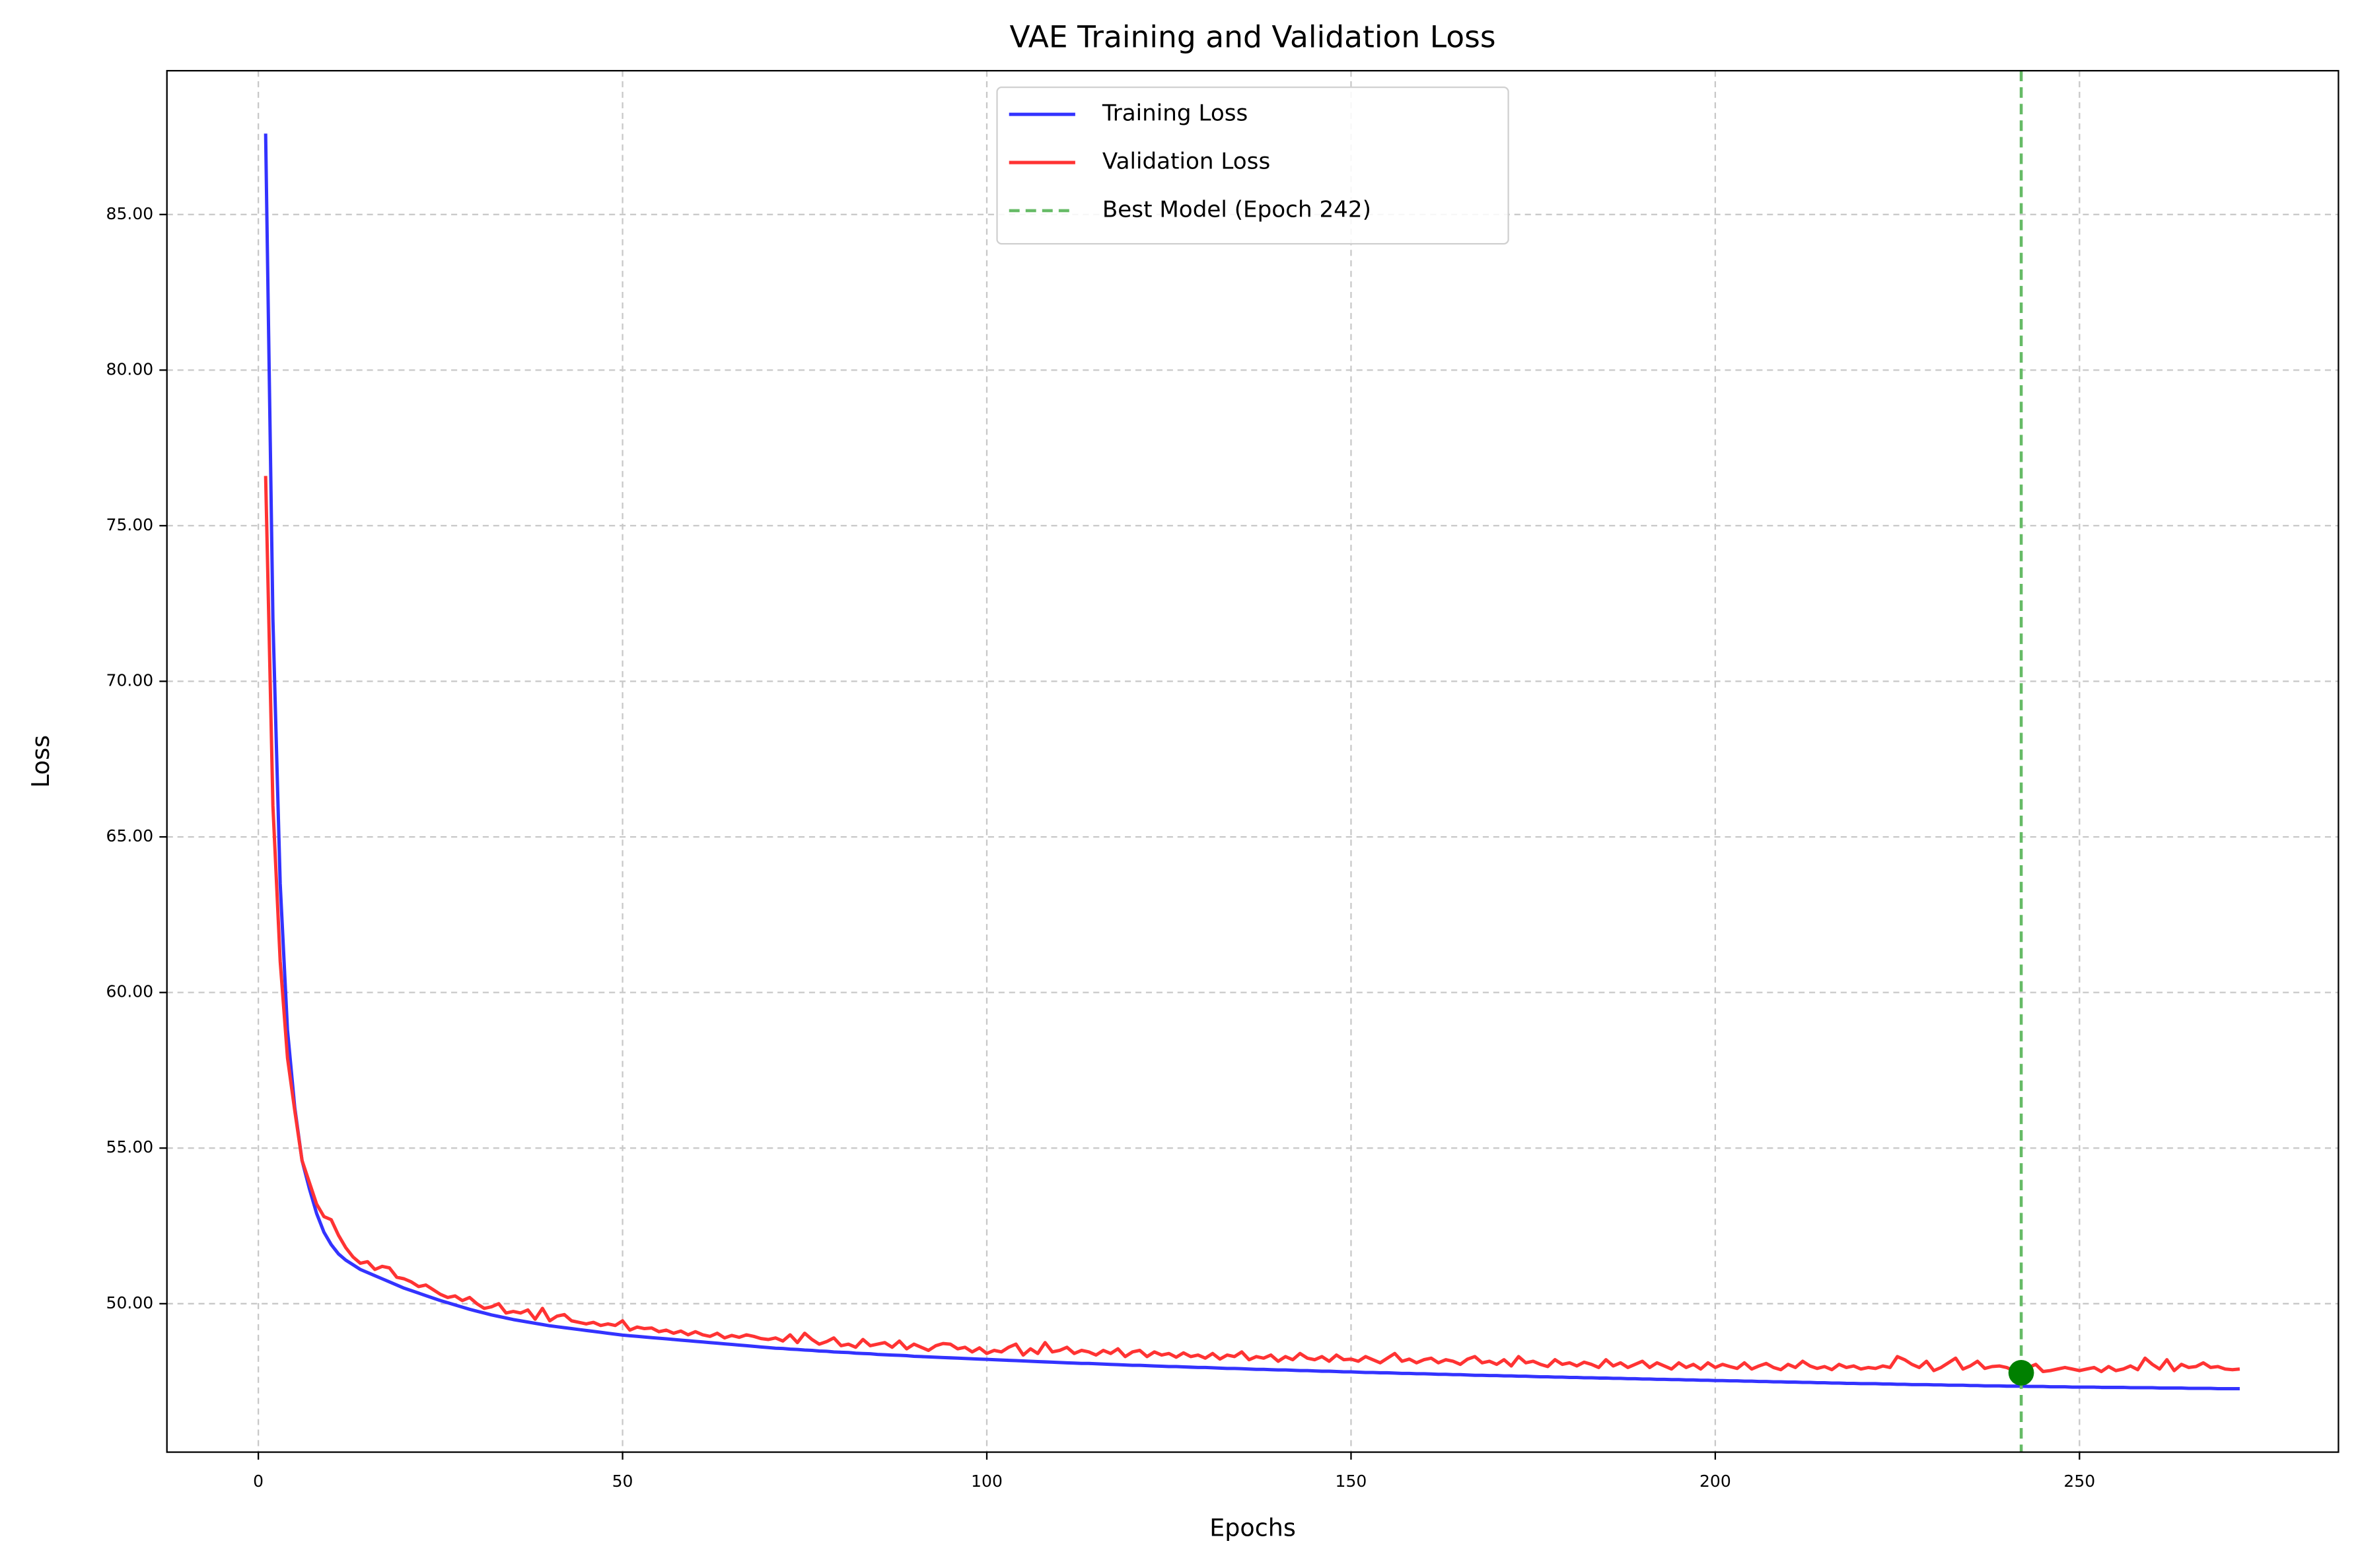 The width and height of the screenshot is (2358, 1568). I want to click on y-tick-label: 70.00, so click(130, 680).